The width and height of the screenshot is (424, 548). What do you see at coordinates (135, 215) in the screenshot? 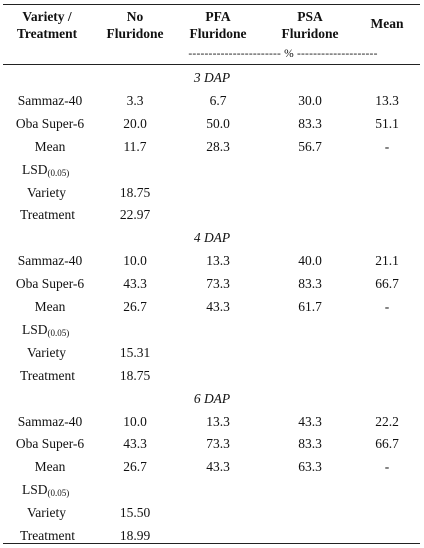
I see `treatment-lsd-value: 22.97` at bounding box center [135, 215].